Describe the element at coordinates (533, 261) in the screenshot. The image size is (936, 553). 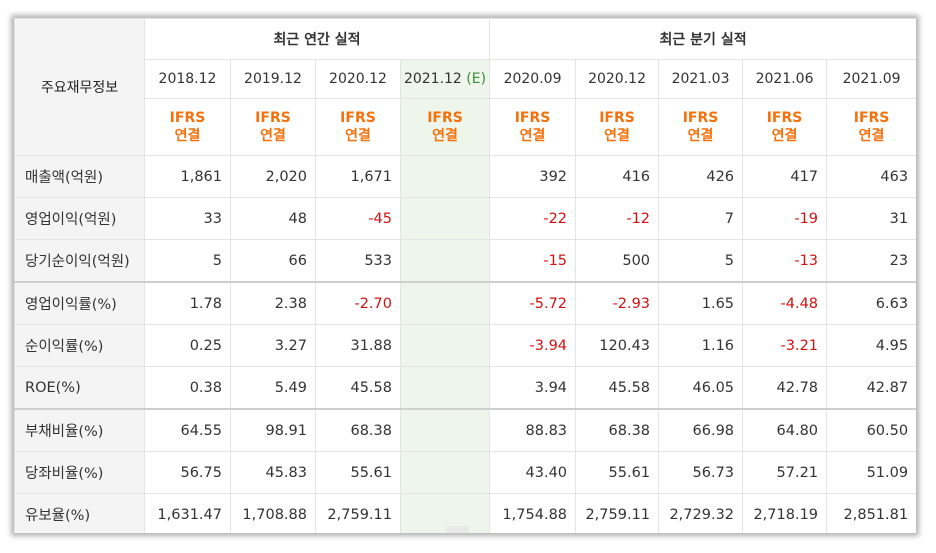
I see `value-cell: -15` at that location.